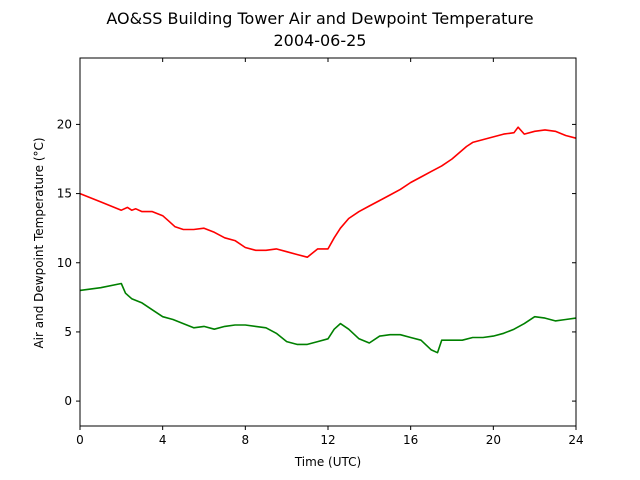 The width and height of the screenshot is (640, 480). Describe the element at coordinates (327, 462) in the screenshot. I see `x-axis-label: Time (UTC)` at that location.